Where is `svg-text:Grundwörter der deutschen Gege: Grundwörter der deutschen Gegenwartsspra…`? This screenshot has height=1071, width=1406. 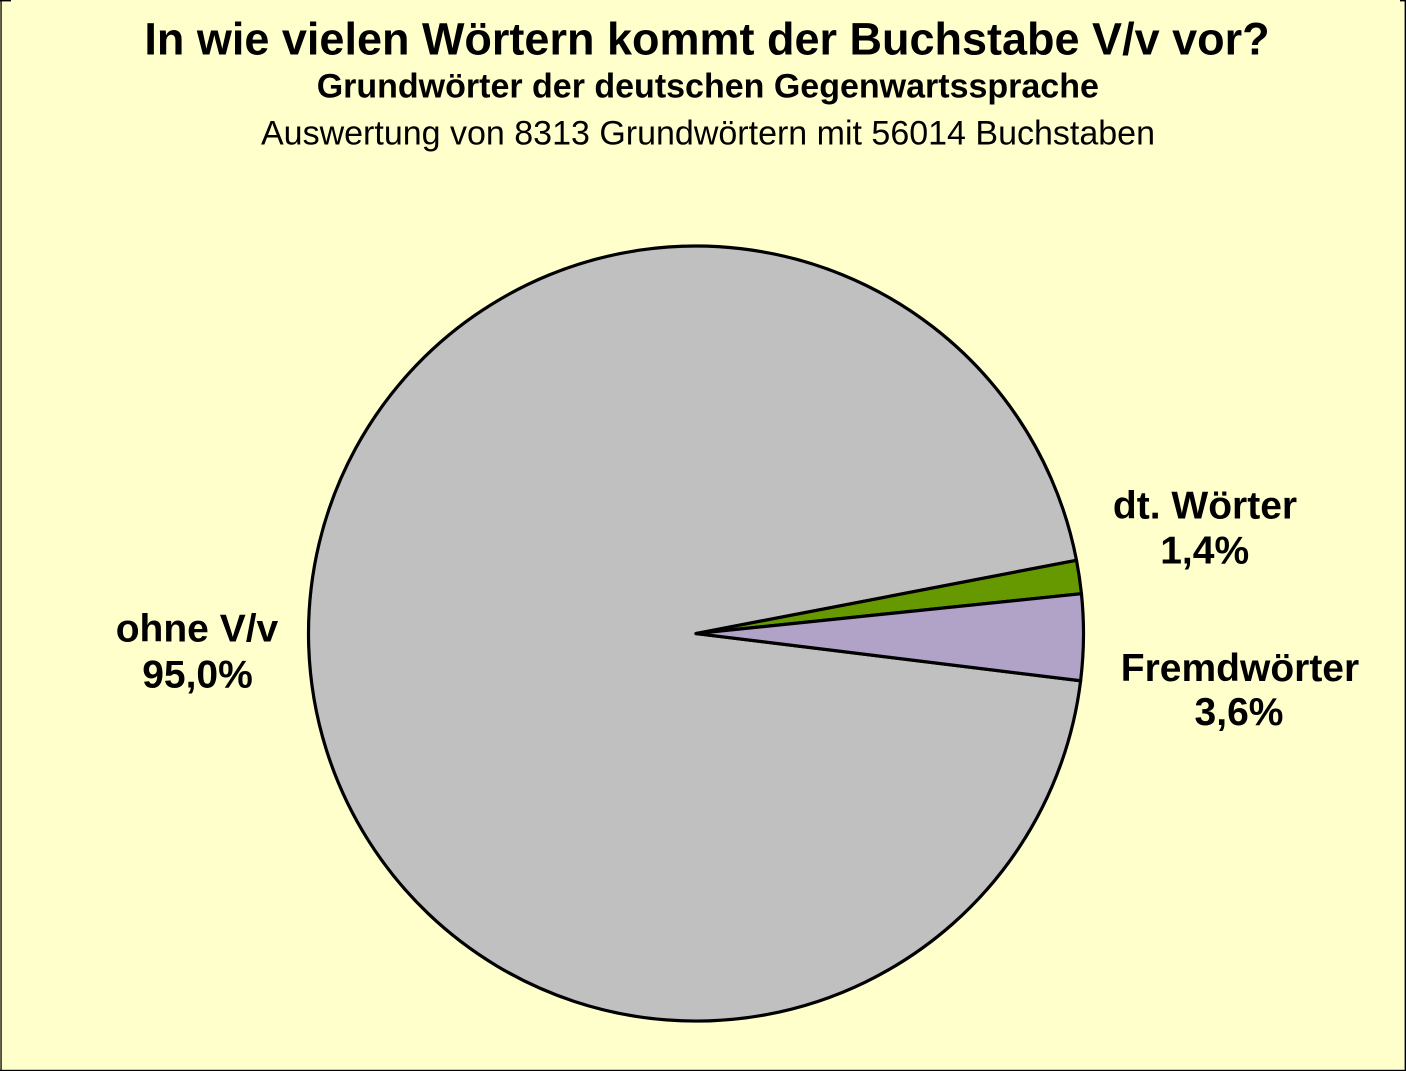
svg-text:Grundwörter der deutschen Gege: Grundwörter der deutschen Gegenwartsspra… is located at coordinates (708, 87).